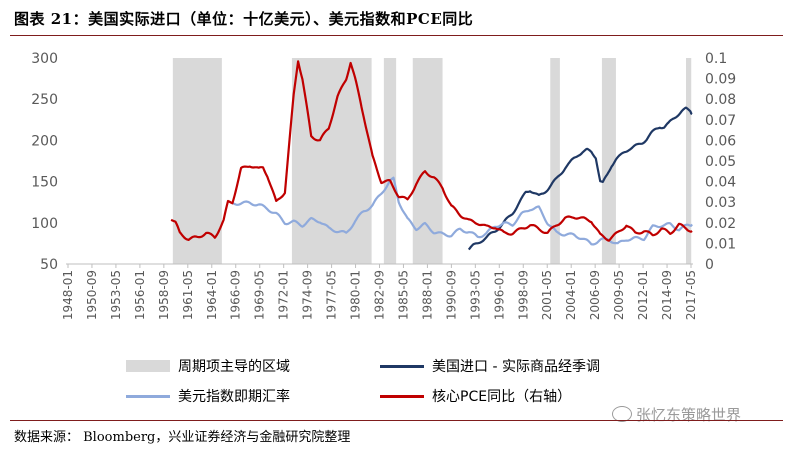  Describe the element at coordinates (44, 59) in the screenshot. I see `y-left-tick-label-5: 300` at that location.